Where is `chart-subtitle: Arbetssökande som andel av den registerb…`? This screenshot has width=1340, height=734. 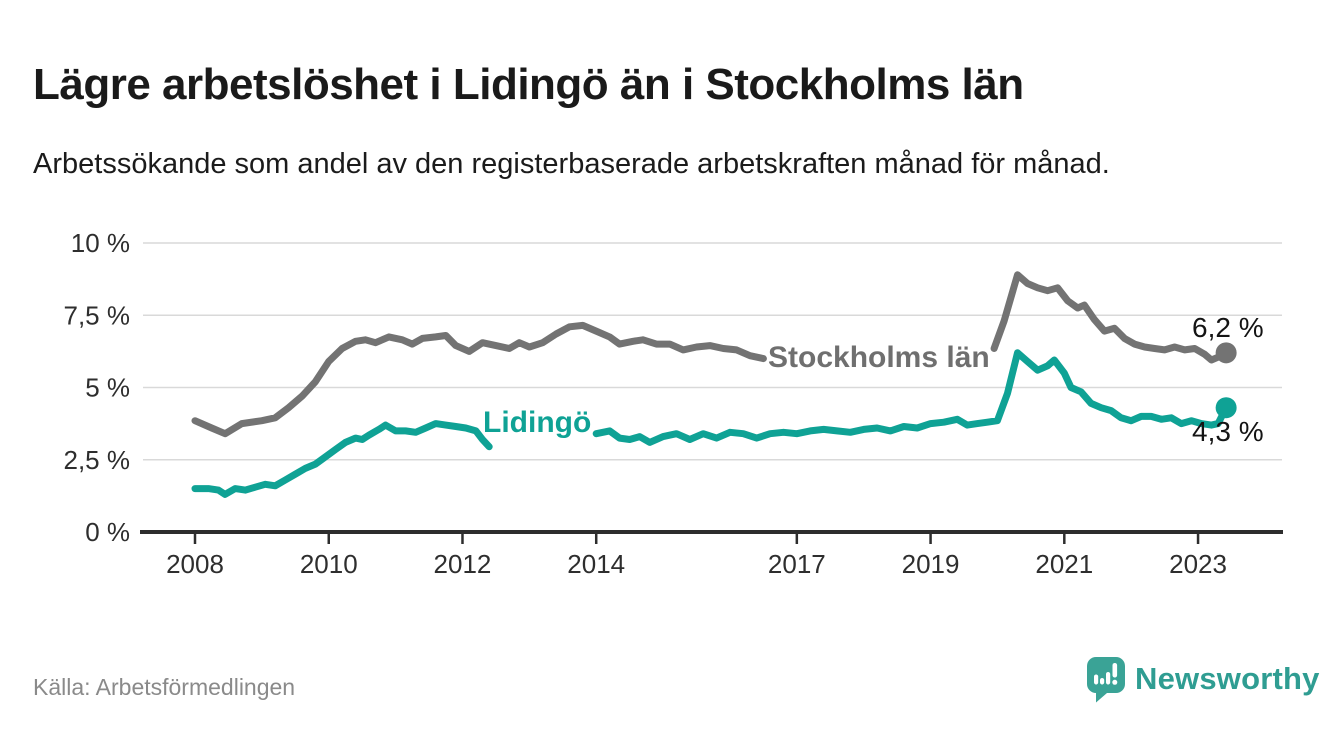 chart-subtitle: Arbetssökande som andel av den registerb… is located at coordinates (571, 164).